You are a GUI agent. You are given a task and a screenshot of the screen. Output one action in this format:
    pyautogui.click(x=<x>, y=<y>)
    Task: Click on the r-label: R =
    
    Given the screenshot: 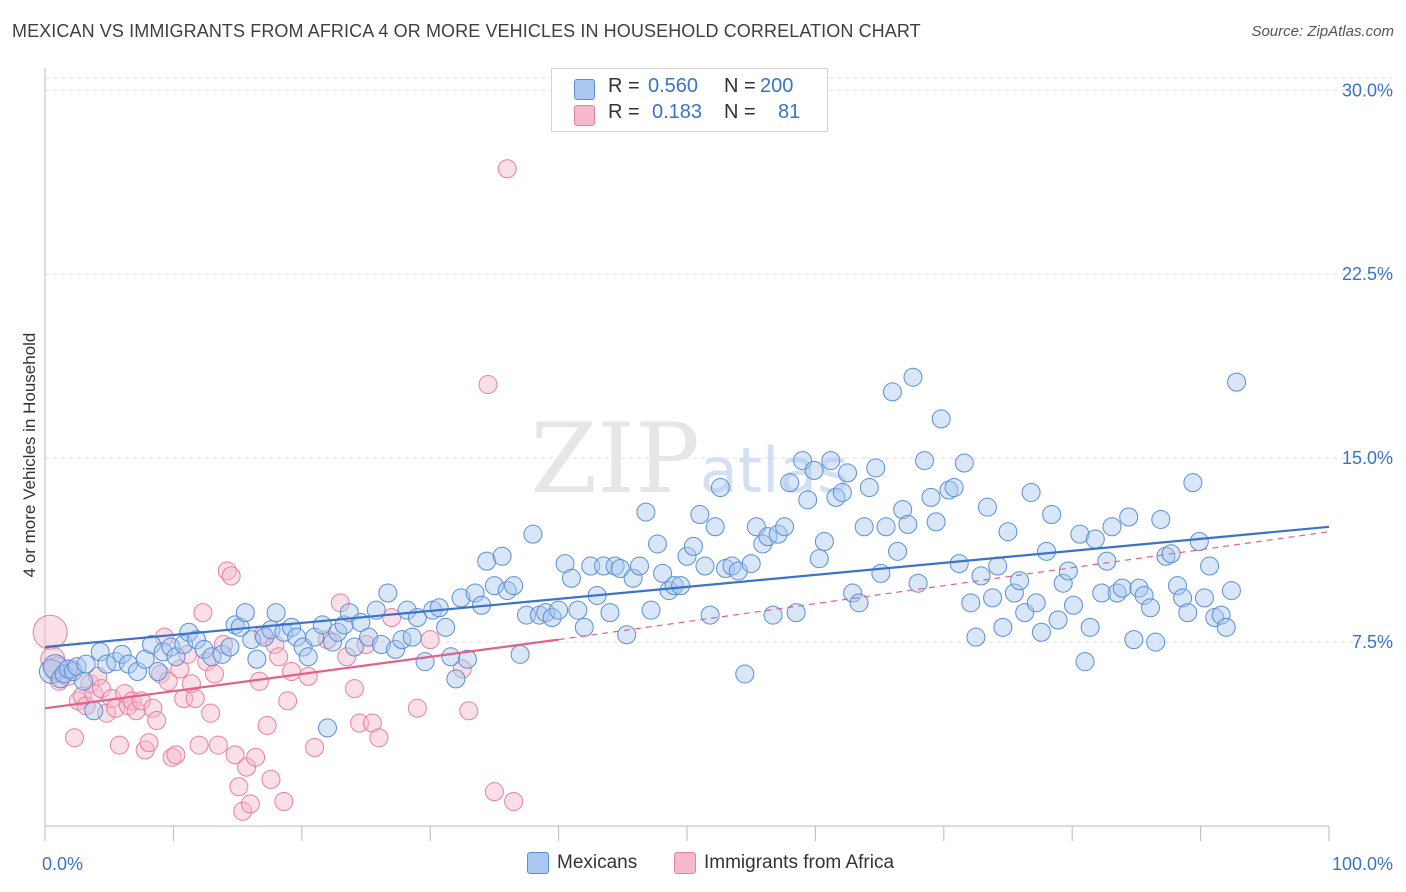 What is the action you would take?
    pyautogui.click(x=624, y=112)
    